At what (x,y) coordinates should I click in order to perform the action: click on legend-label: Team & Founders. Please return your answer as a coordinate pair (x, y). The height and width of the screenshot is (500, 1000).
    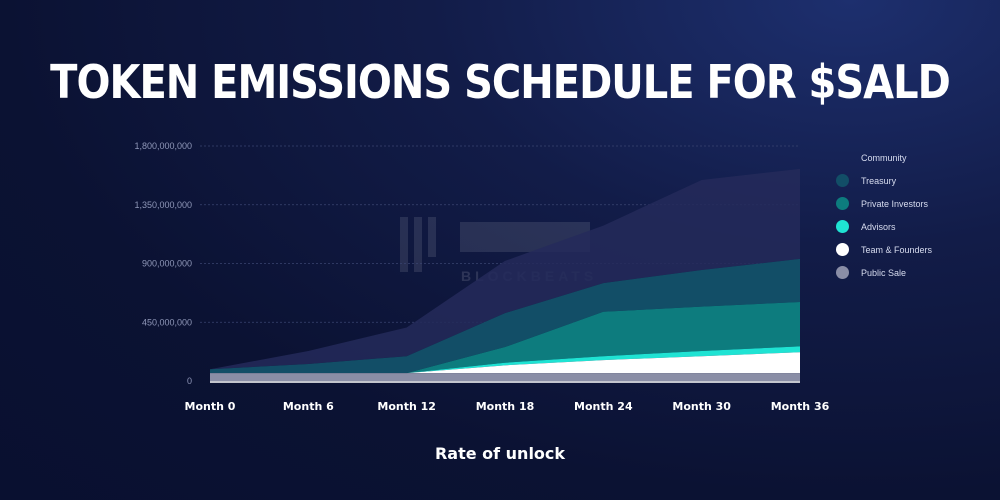
    Looking at the image, I should click on (897, 249).